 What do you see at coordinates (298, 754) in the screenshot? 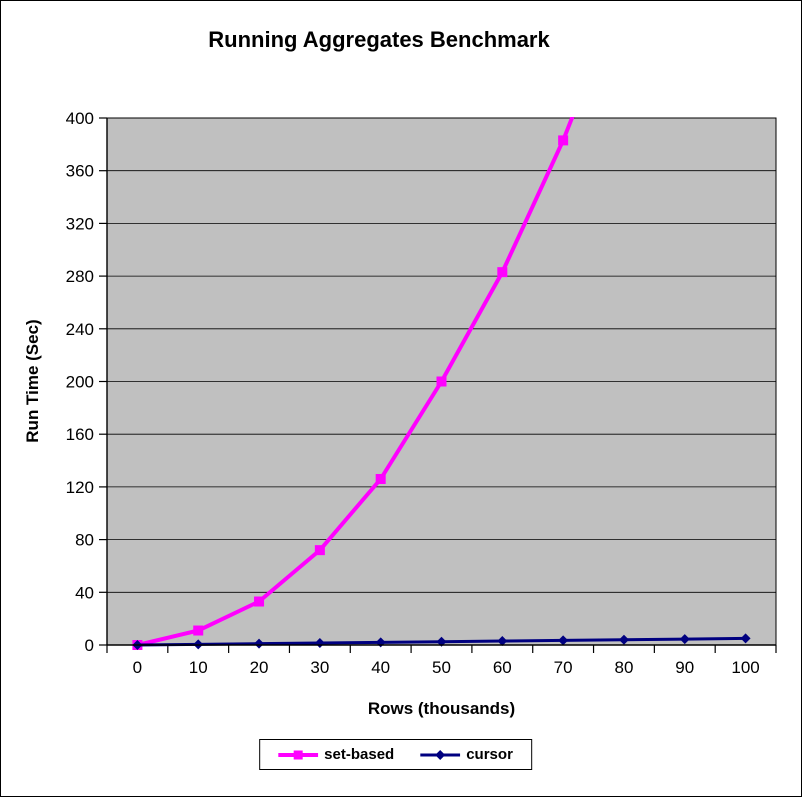
I see `legend-marker-square-icon` at bounding box center [298, 754].